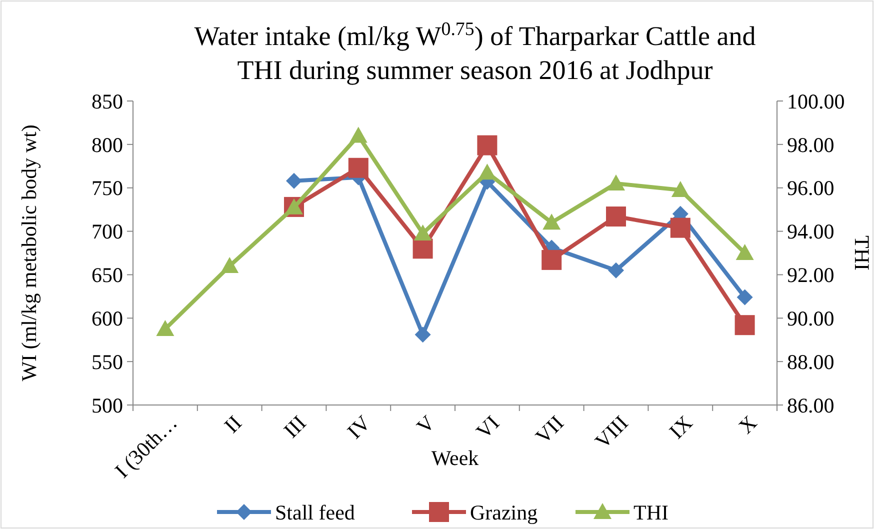 This screenshot has height=529, width=874. Describe the element at coordinates (810, 318) in the screenshot. I see `y2-tick-label: 90.00` at that location.